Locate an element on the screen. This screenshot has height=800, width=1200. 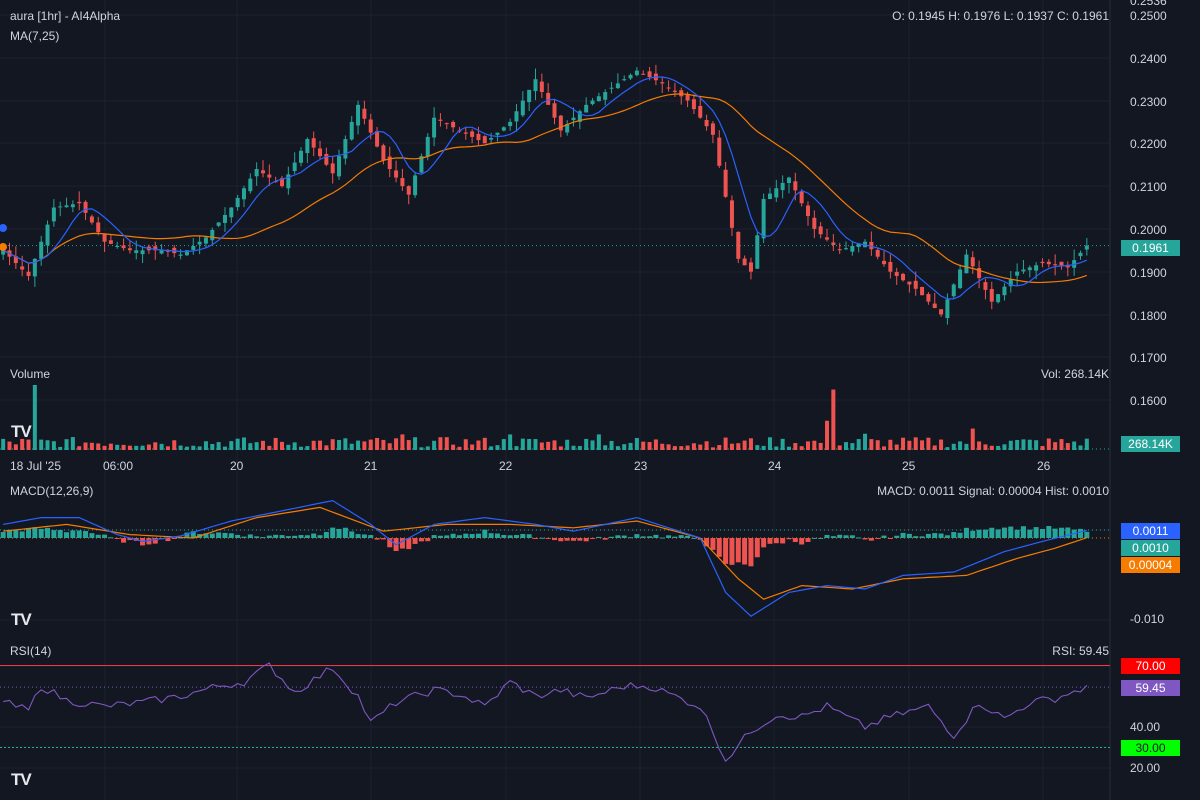
macd-histogram is located at coordinates (545, 546).